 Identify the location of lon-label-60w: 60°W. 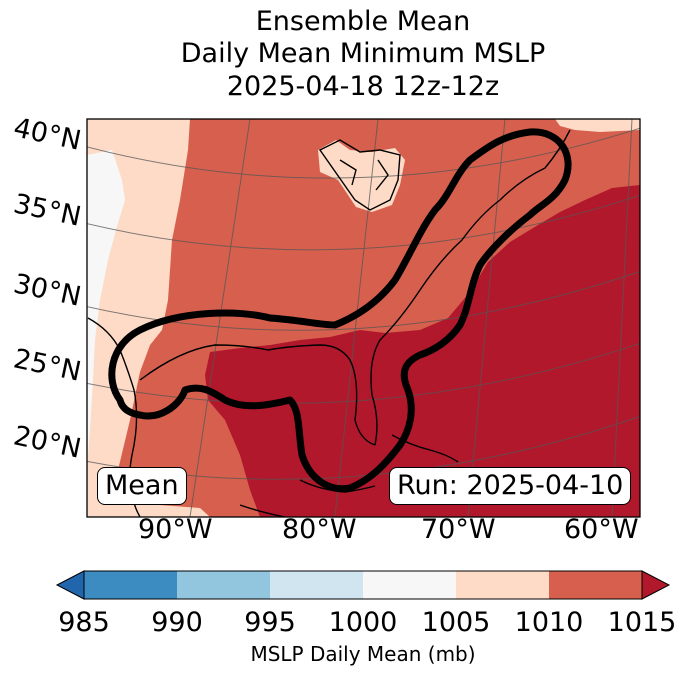
(601, 529).